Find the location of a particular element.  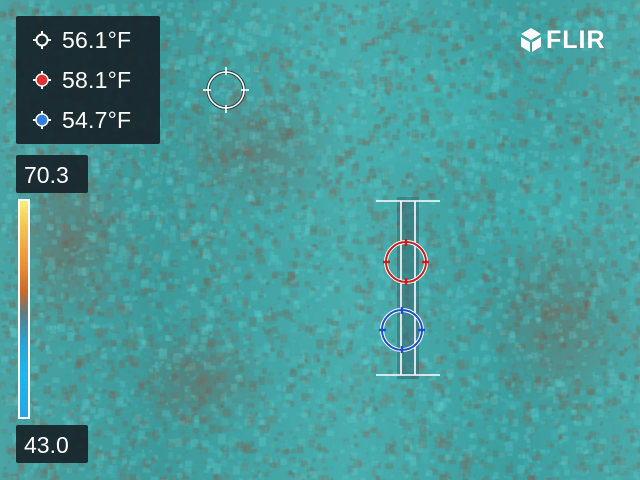

temperature-palette-gradient is located at coordinates (24, 309).